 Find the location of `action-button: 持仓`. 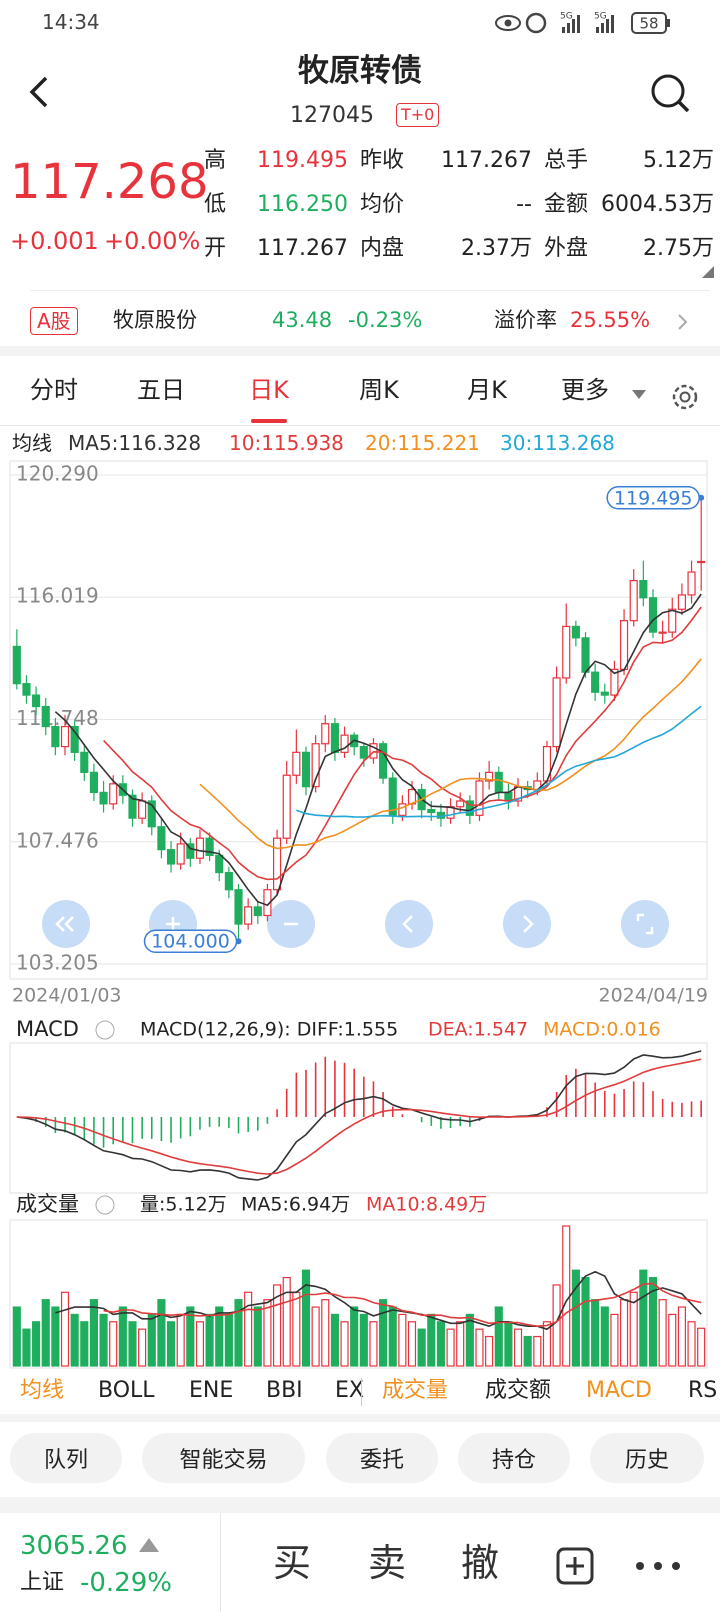

action-button: 持仓 is located at coordinates (514, 1458).